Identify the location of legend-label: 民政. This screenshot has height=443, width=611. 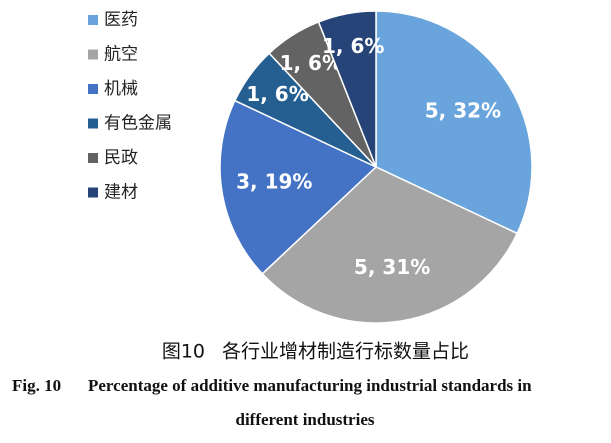
(121, 158).